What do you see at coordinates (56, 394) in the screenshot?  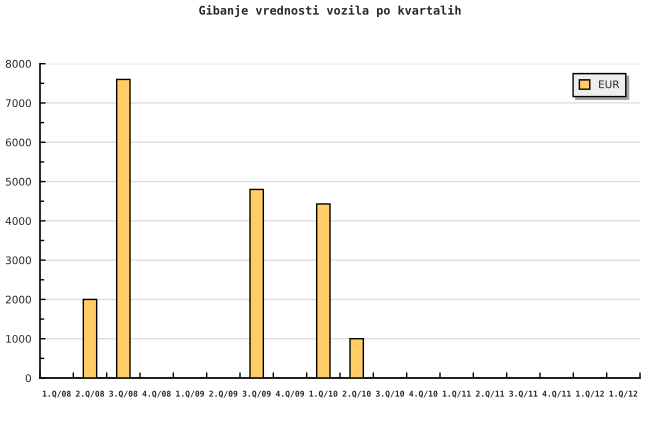 I see `x-tick-label: 1.Q/08` at bounding box center [56, 394].